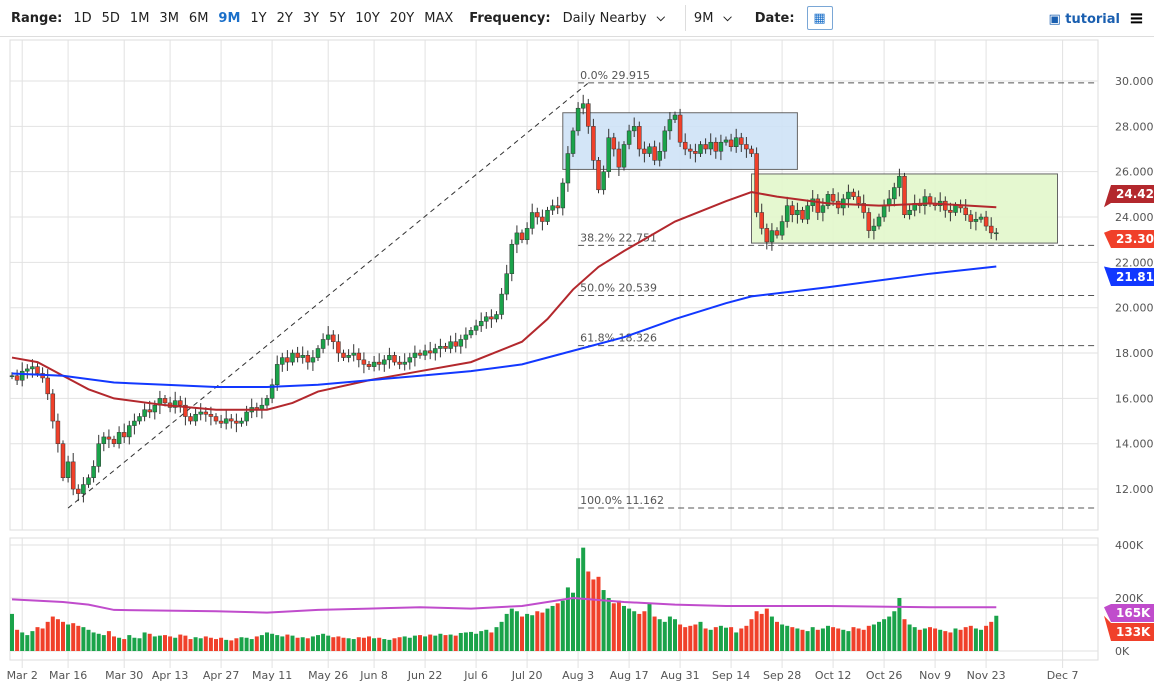  Describe the element at coordinates (833, 675) in the screenshot. I see `date-tick-label: Oct 12` at that location.